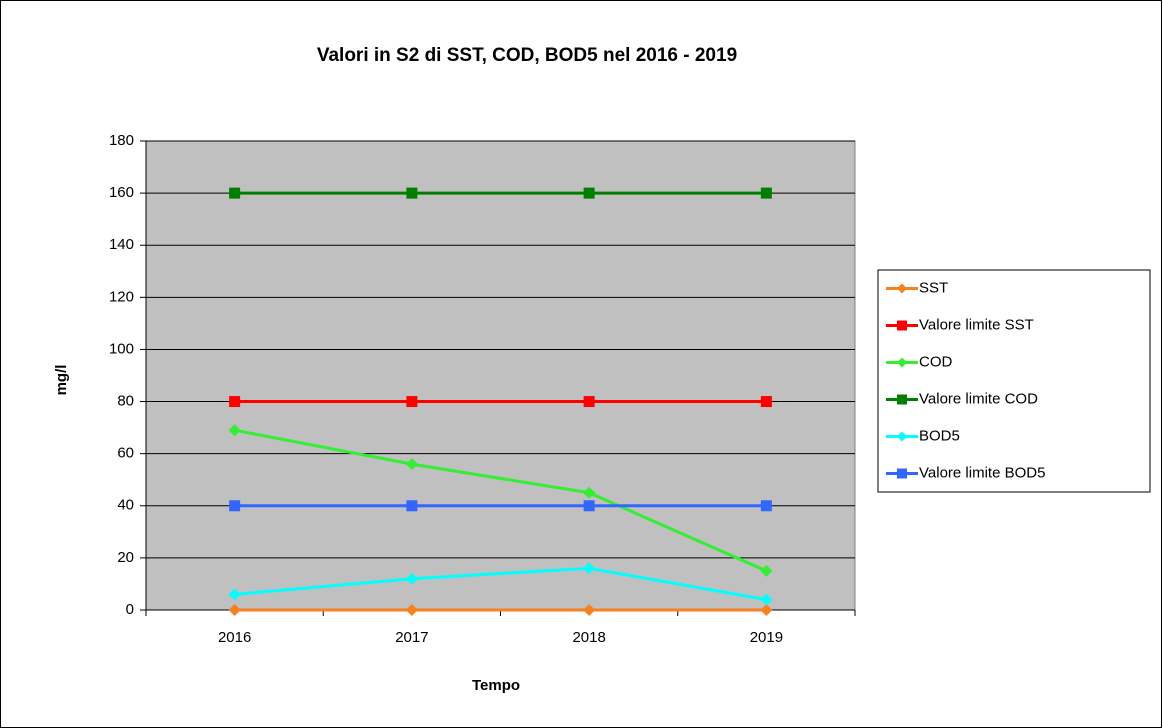 This screenshot has height=728, width=1163. What do you see at coordinates (125, 557) in the screenshot?
I see `y-tick-label: 20` at bounding box center [125, 557].